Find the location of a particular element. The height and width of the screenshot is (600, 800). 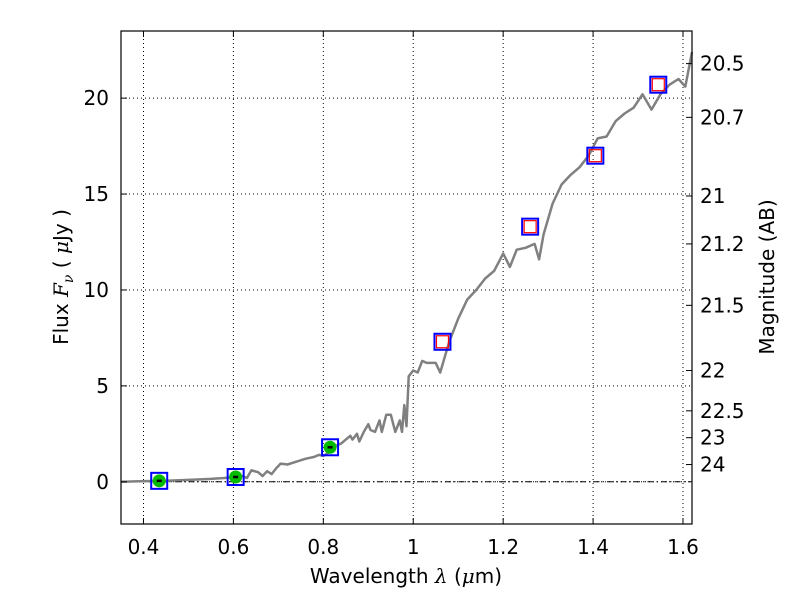

magnitude-tick-label: 22 is located at coordinates (712, 371).